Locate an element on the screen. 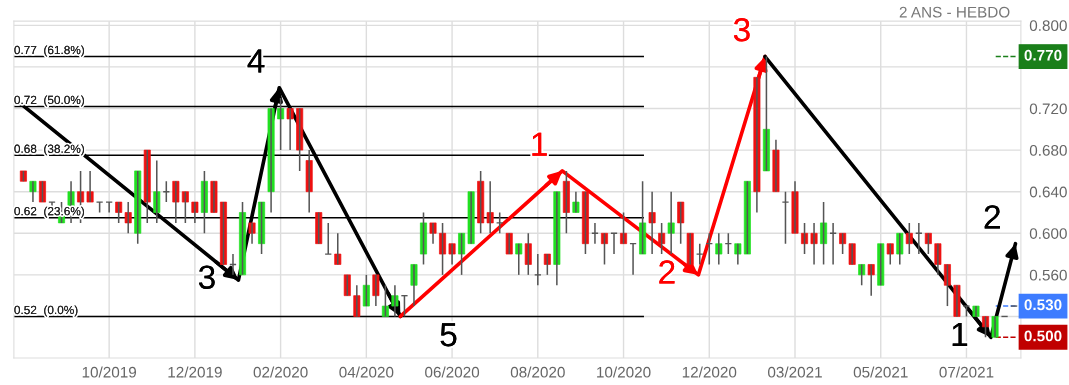  x-tick-label: 06/2020 is located at coordinates (452, 372).